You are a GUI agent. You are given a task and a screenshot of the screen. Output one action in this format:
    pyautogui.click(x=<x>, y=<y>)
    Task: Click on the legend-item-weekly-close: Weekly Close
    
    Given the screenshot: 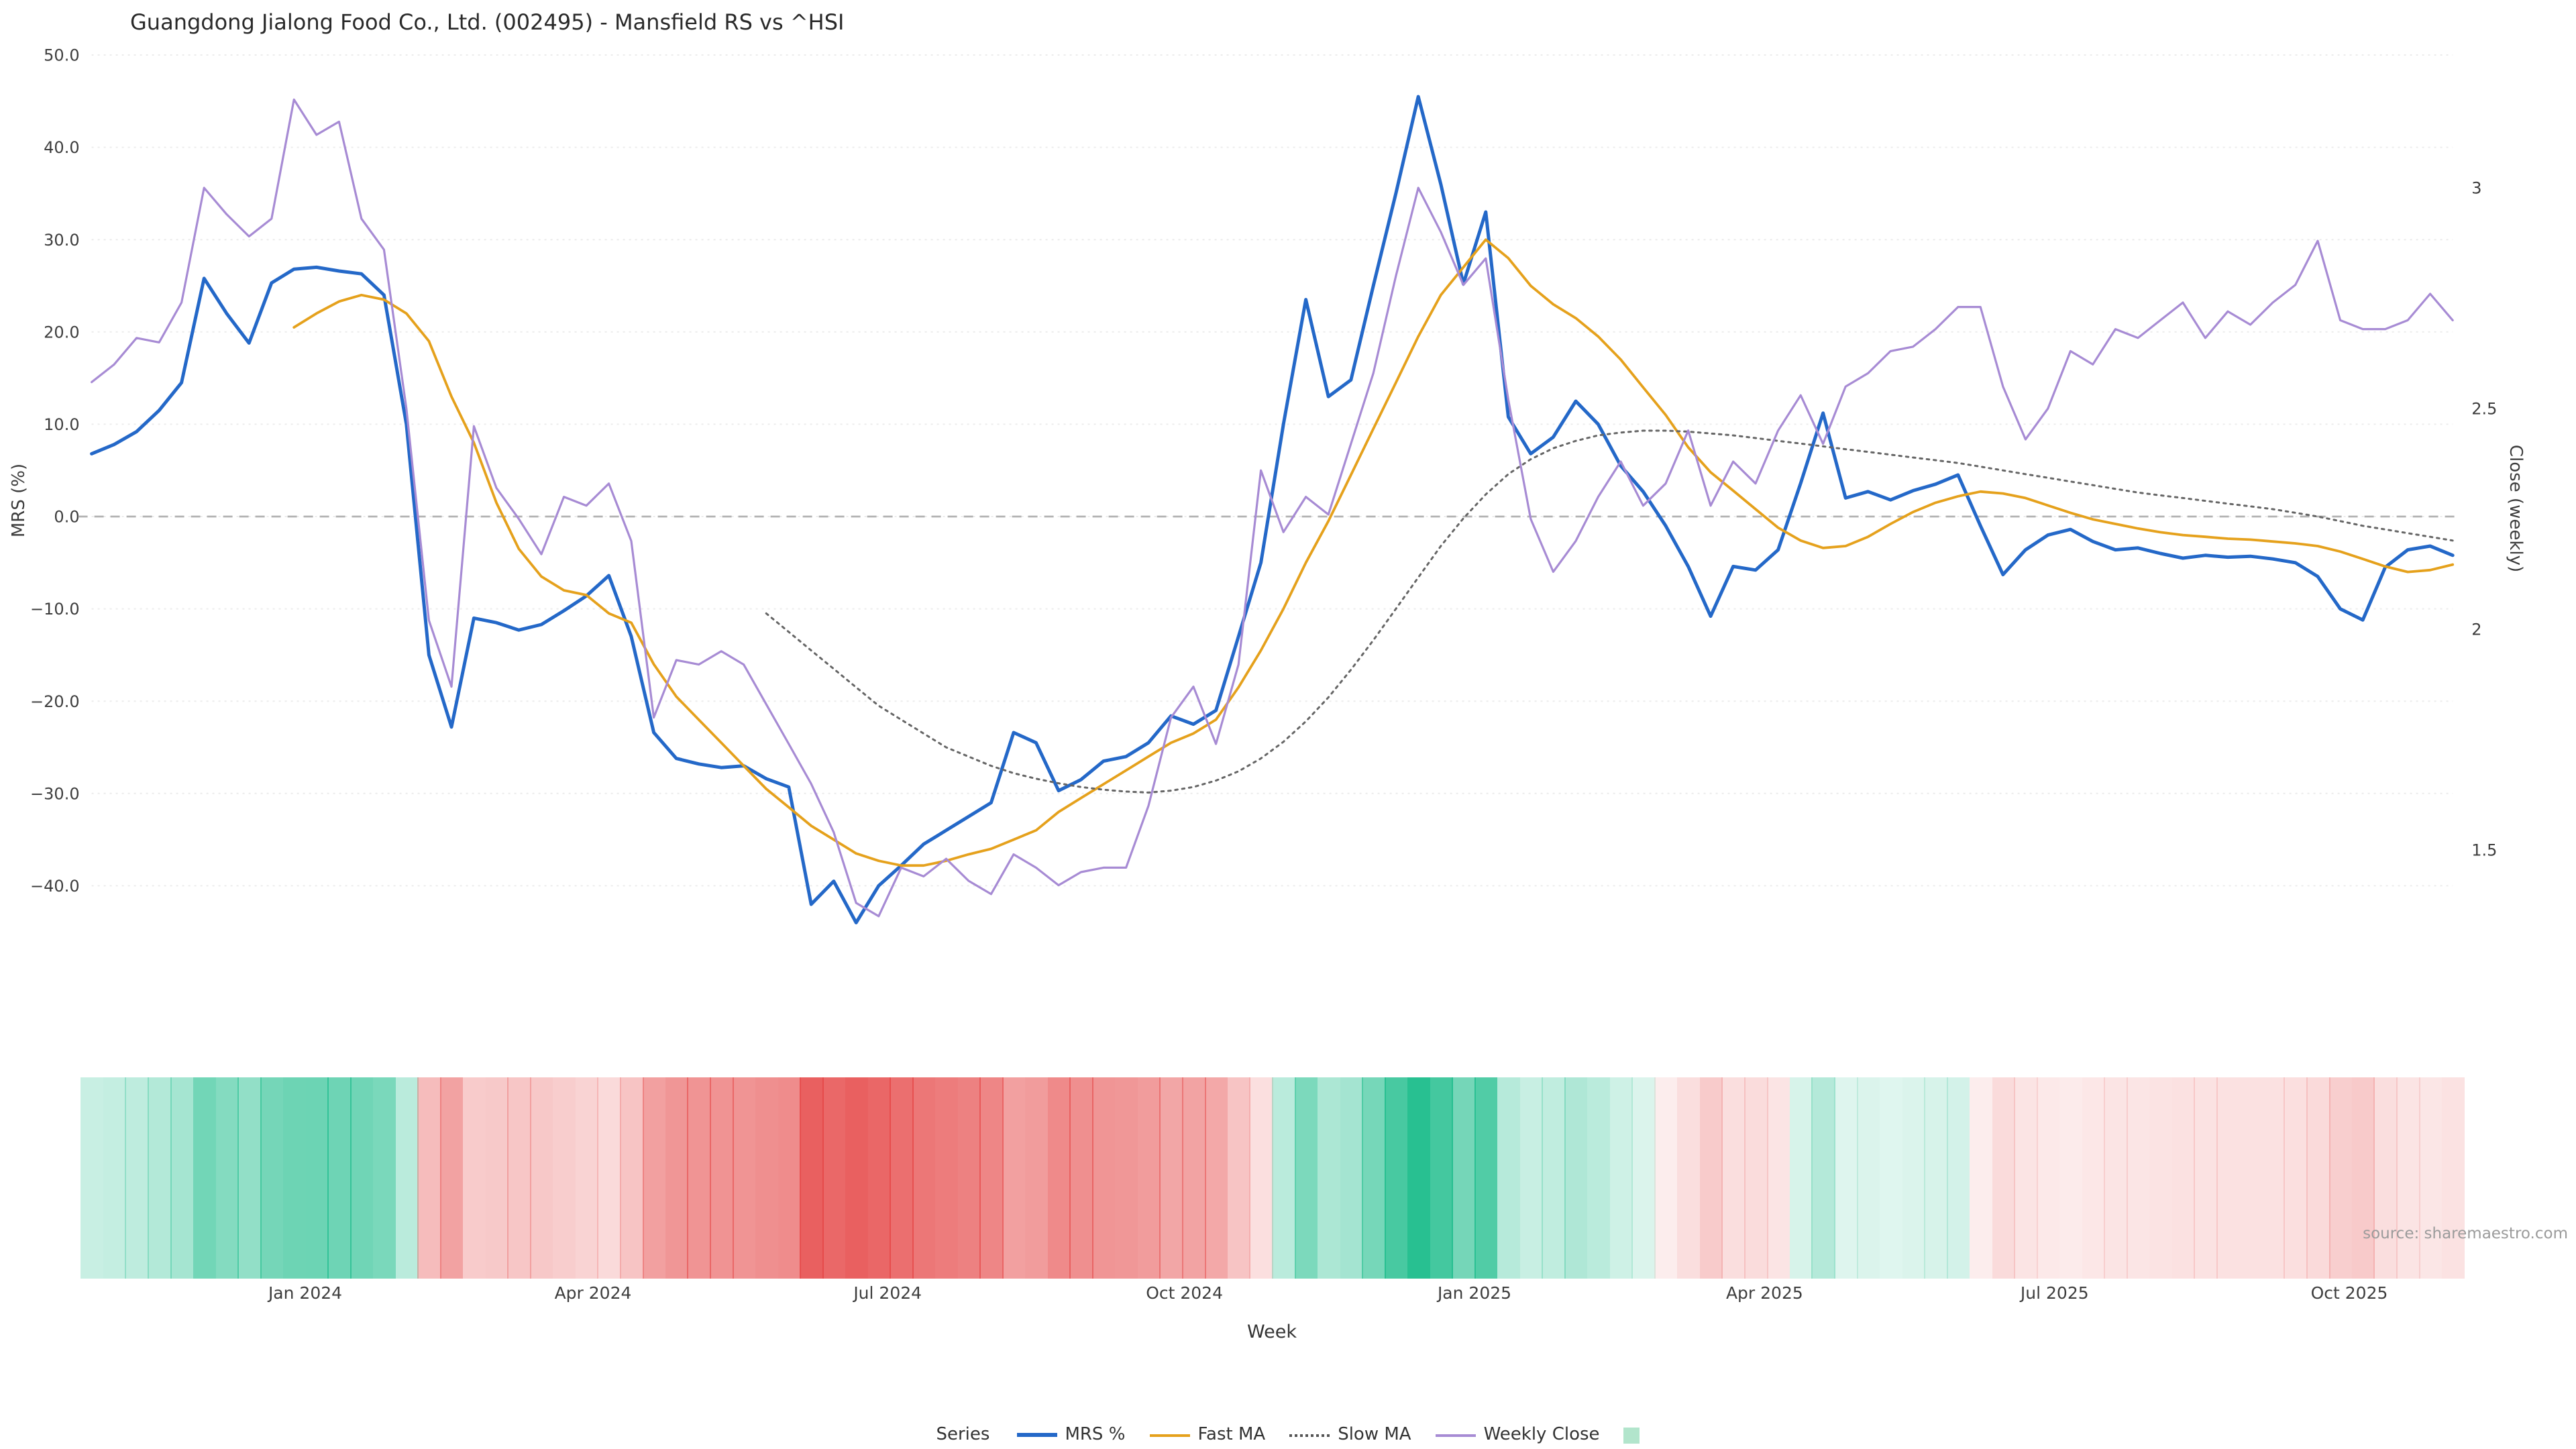 What is the action you would take?
    pyautogui.click(x=1517, y=1435)
    